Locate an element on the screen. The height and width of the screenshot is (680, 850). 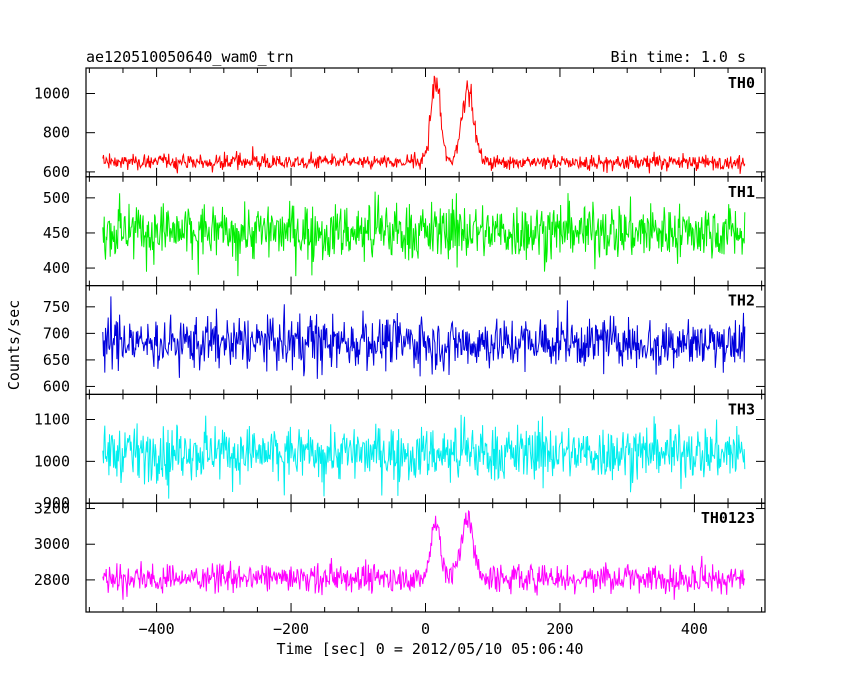
y-tick-label: 700 is located at coordinates (56, 333).